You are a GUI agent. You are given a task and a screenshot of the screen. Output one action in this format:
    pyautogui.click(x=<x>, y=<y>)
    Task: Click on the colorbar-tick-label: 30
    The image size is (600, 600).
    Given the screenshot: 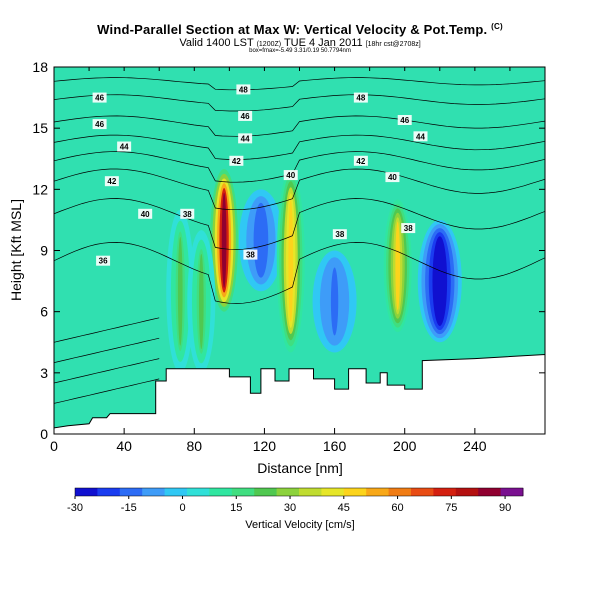 What is the action you would take?
    pyautogui.click(x=290, y=508)
    